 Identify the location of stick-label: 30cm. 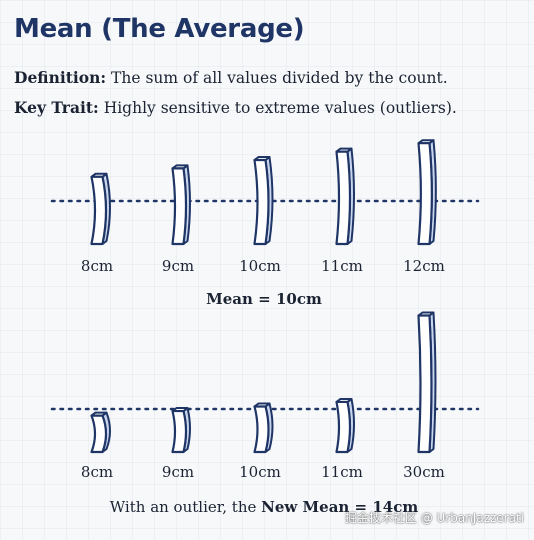
(424, 472).